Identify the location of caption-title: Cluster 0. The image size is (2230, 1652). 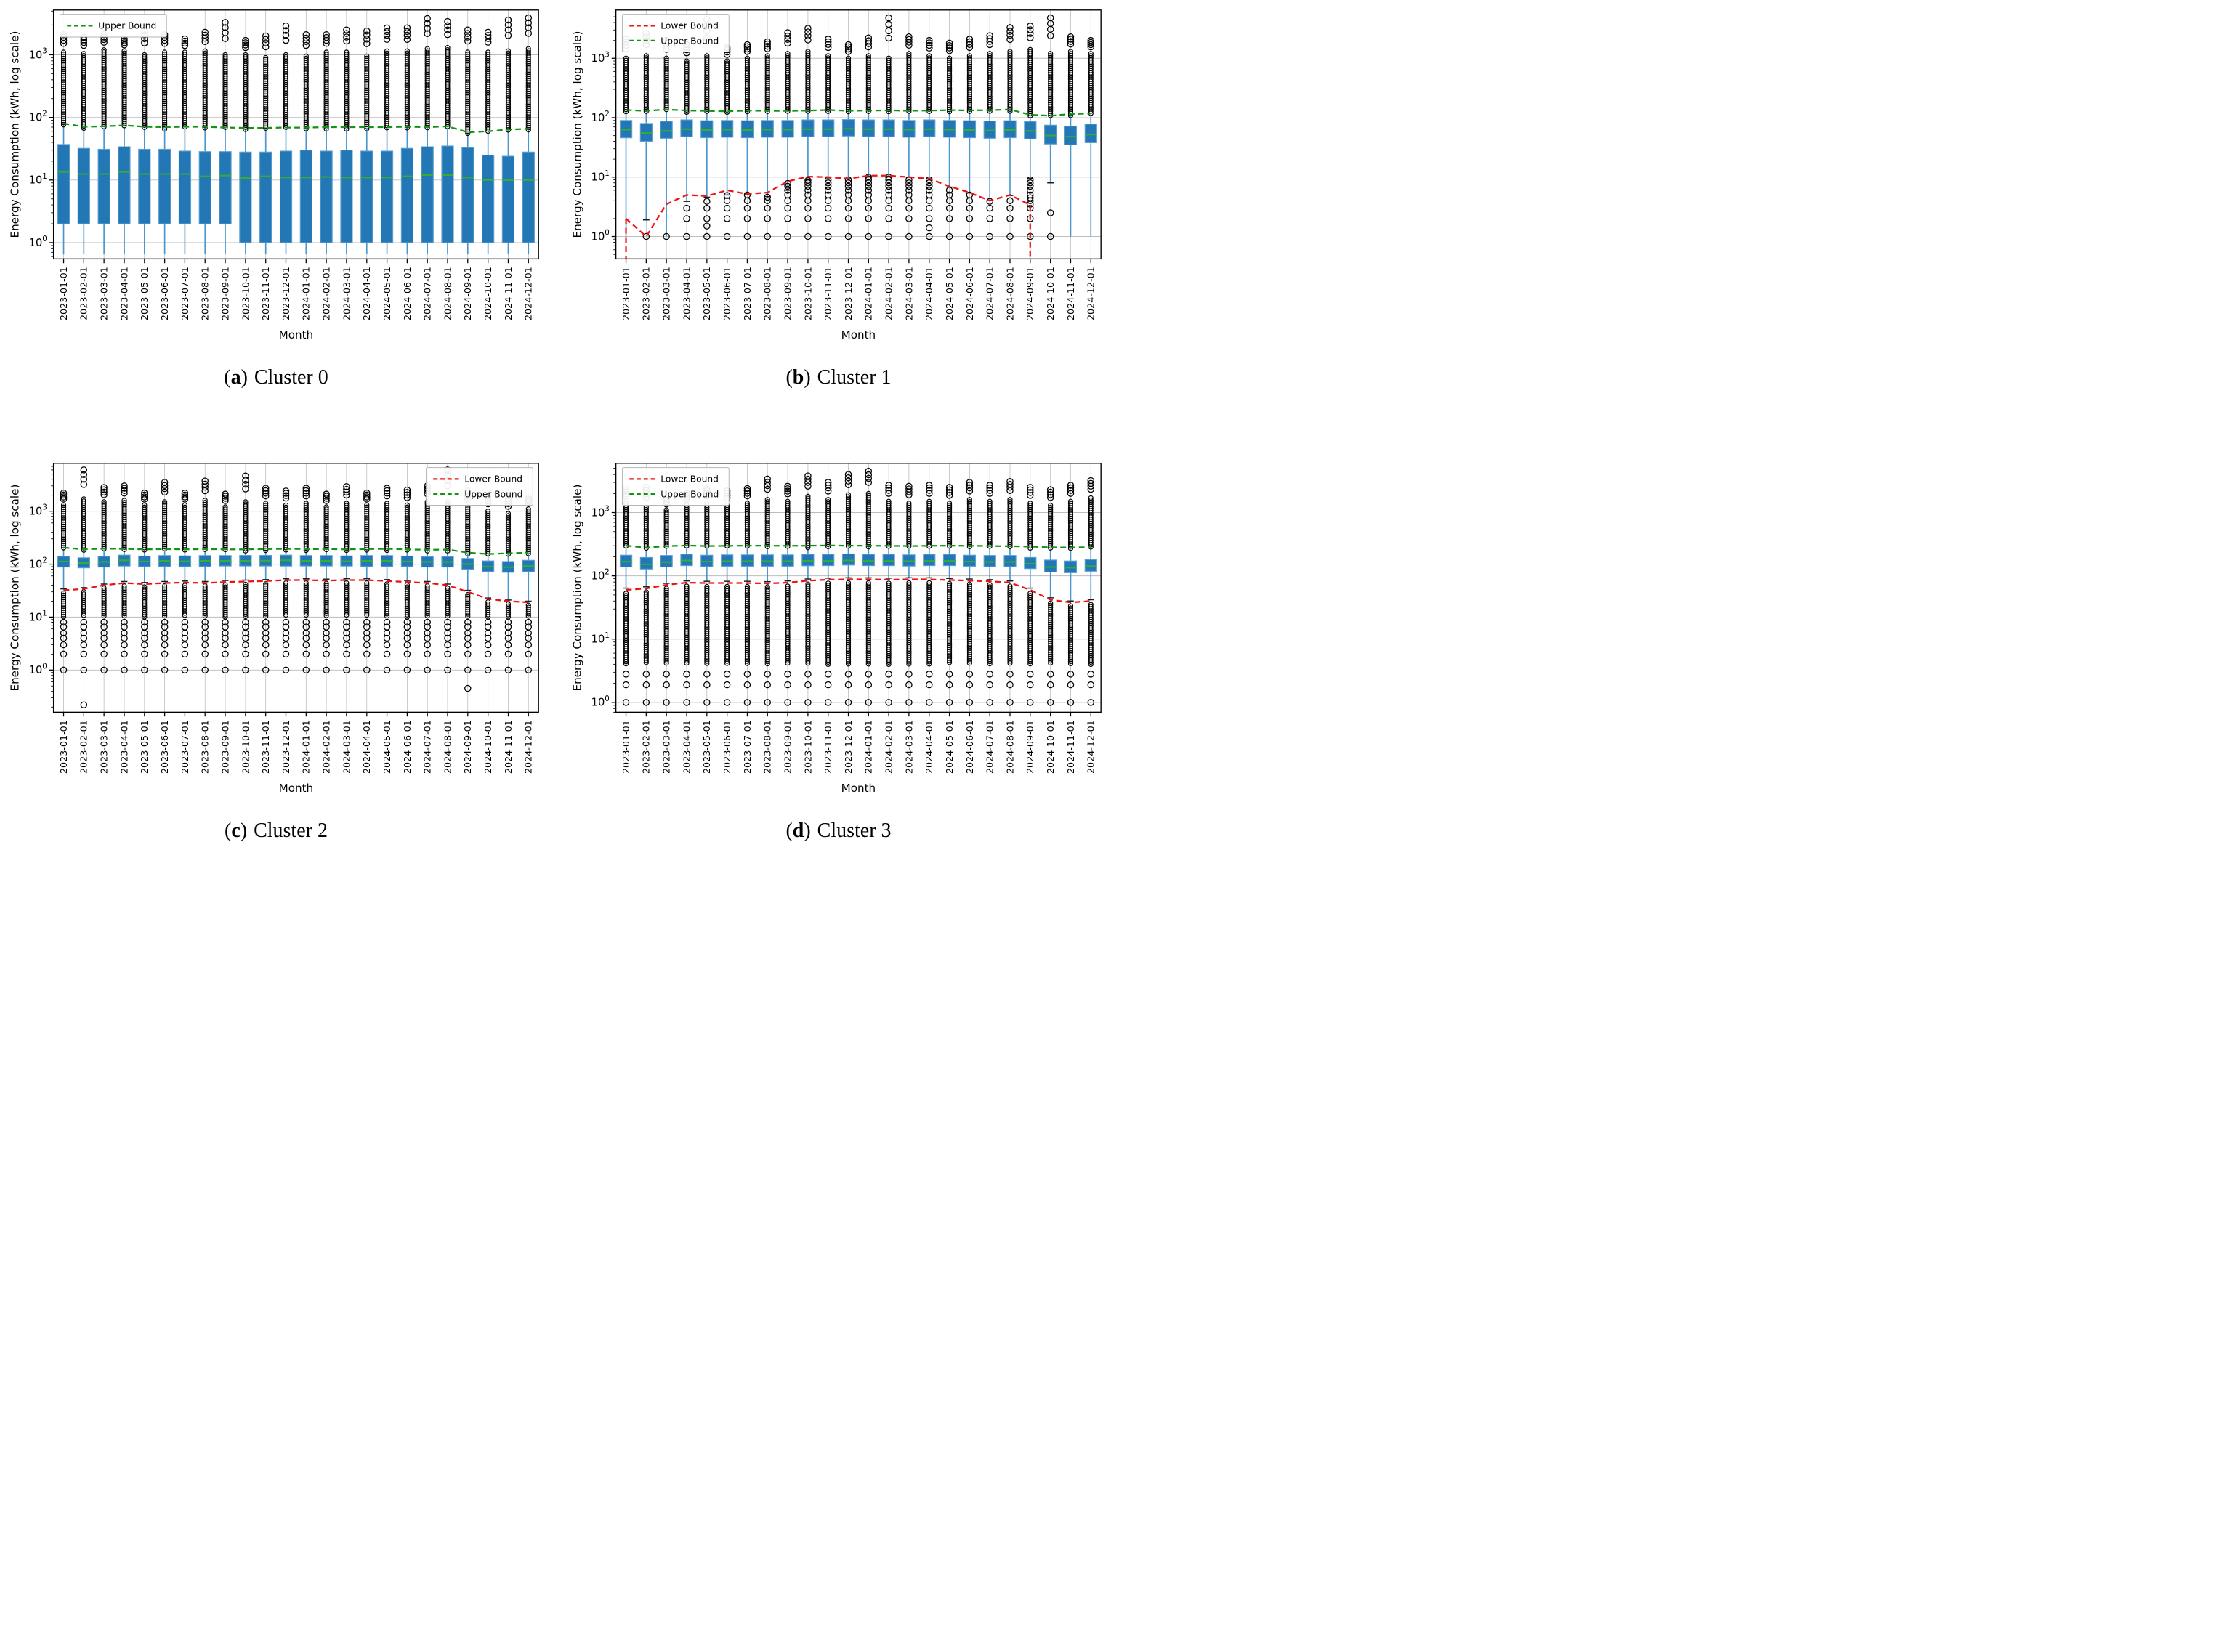
(291, 377).